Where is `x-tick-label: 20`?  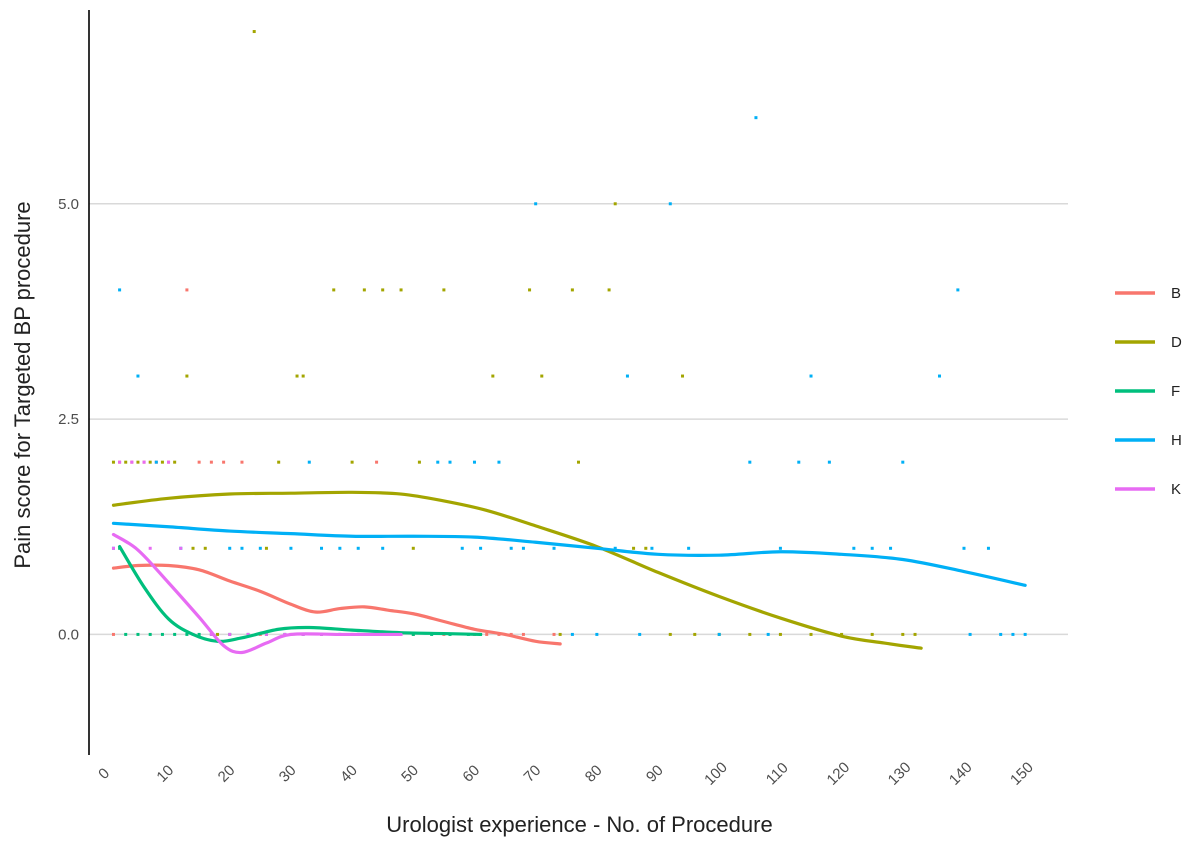
x-tick-label: 20 is located at coordinates (227, 774).